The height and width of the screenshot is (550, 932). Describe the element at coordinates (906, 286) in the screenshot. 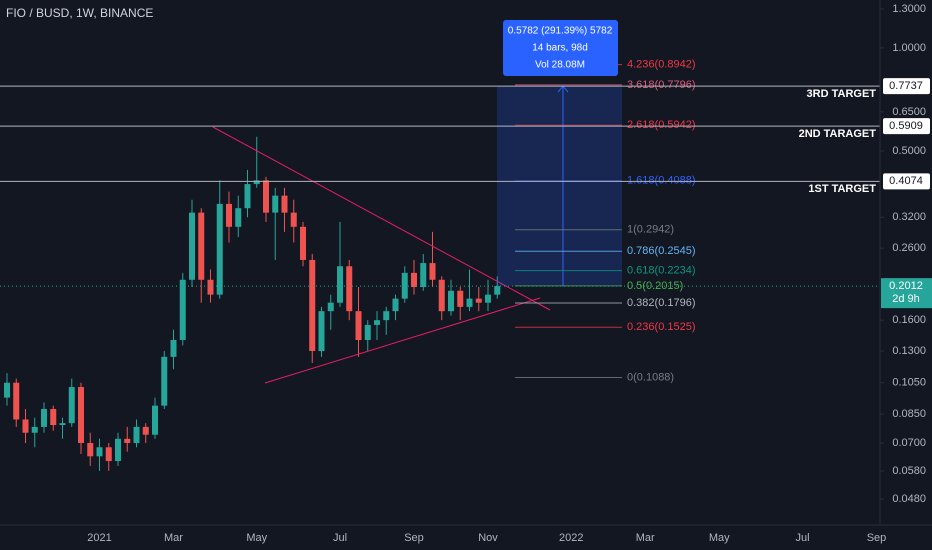

I see `current-price-label: 0.2012` at that location.